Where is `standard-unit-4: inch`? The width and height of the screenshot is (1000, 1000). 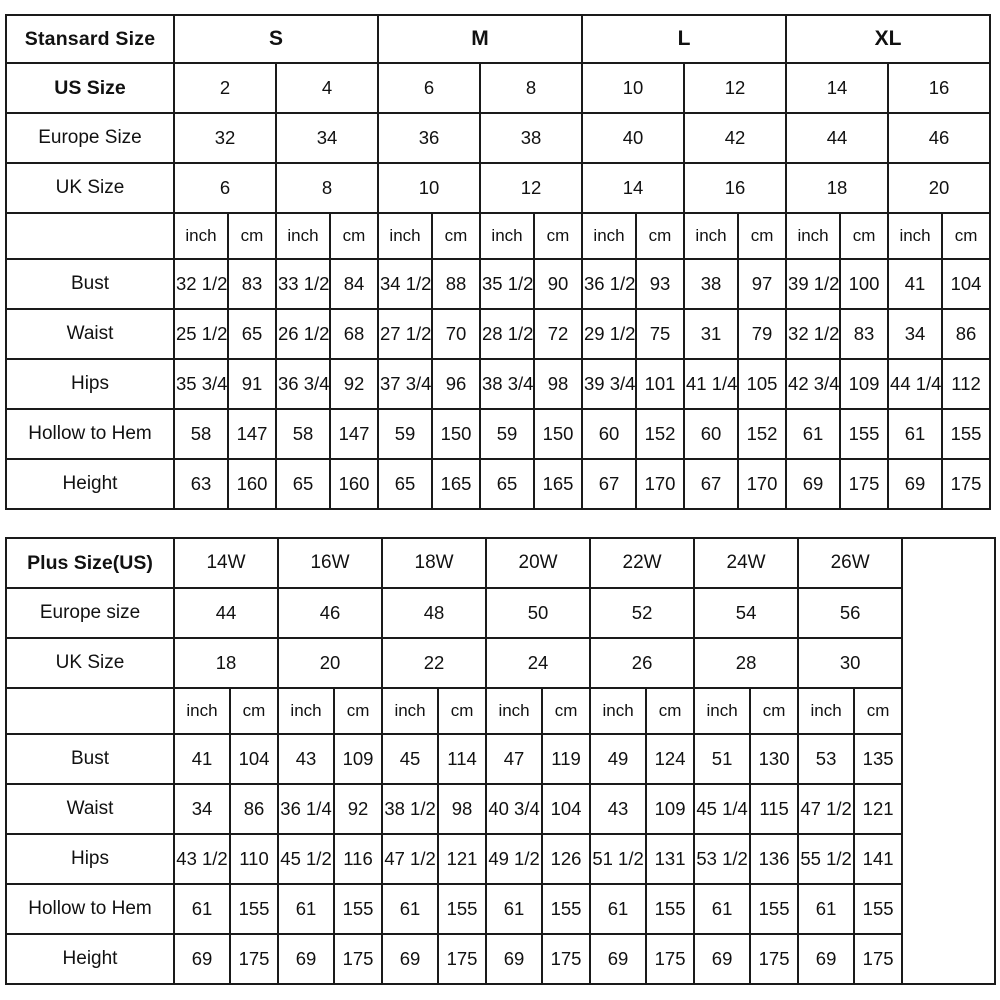 standard-unit-4: inch is located at coordinates (405, 236).